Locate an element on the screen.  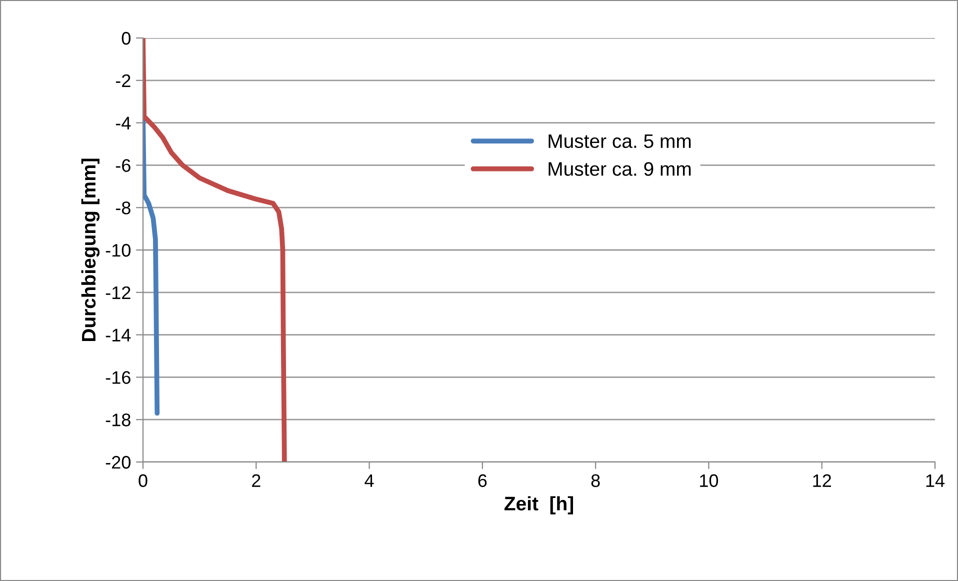
y-tick-label: -8 is located at coordinates (123, 208).